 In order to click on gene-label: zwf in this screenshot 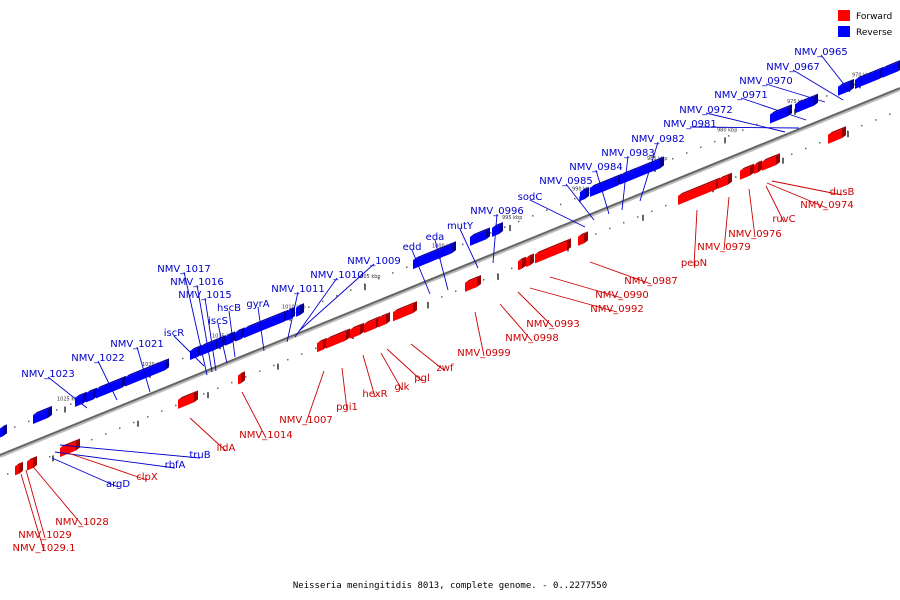, I will do `click(445, 368)`.